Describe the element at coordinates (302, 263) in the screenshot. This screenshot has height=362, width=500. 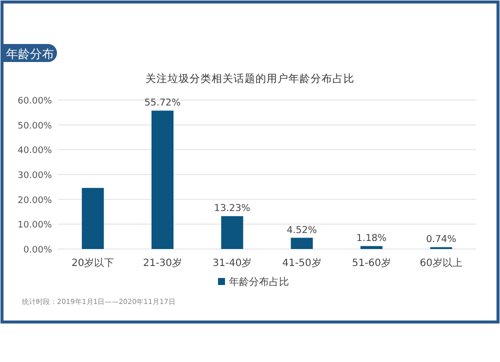
I see `x-tick-label: 41-50岁` at that location.